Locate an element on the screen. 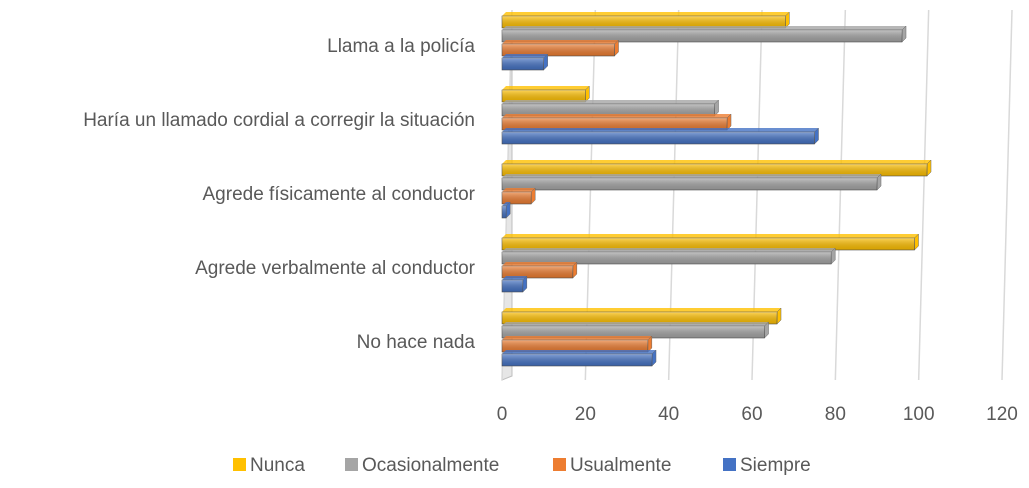 This screenshot has width=1029, height=488. y-tick-label: No hace nada is located at coordinates (416, 342).